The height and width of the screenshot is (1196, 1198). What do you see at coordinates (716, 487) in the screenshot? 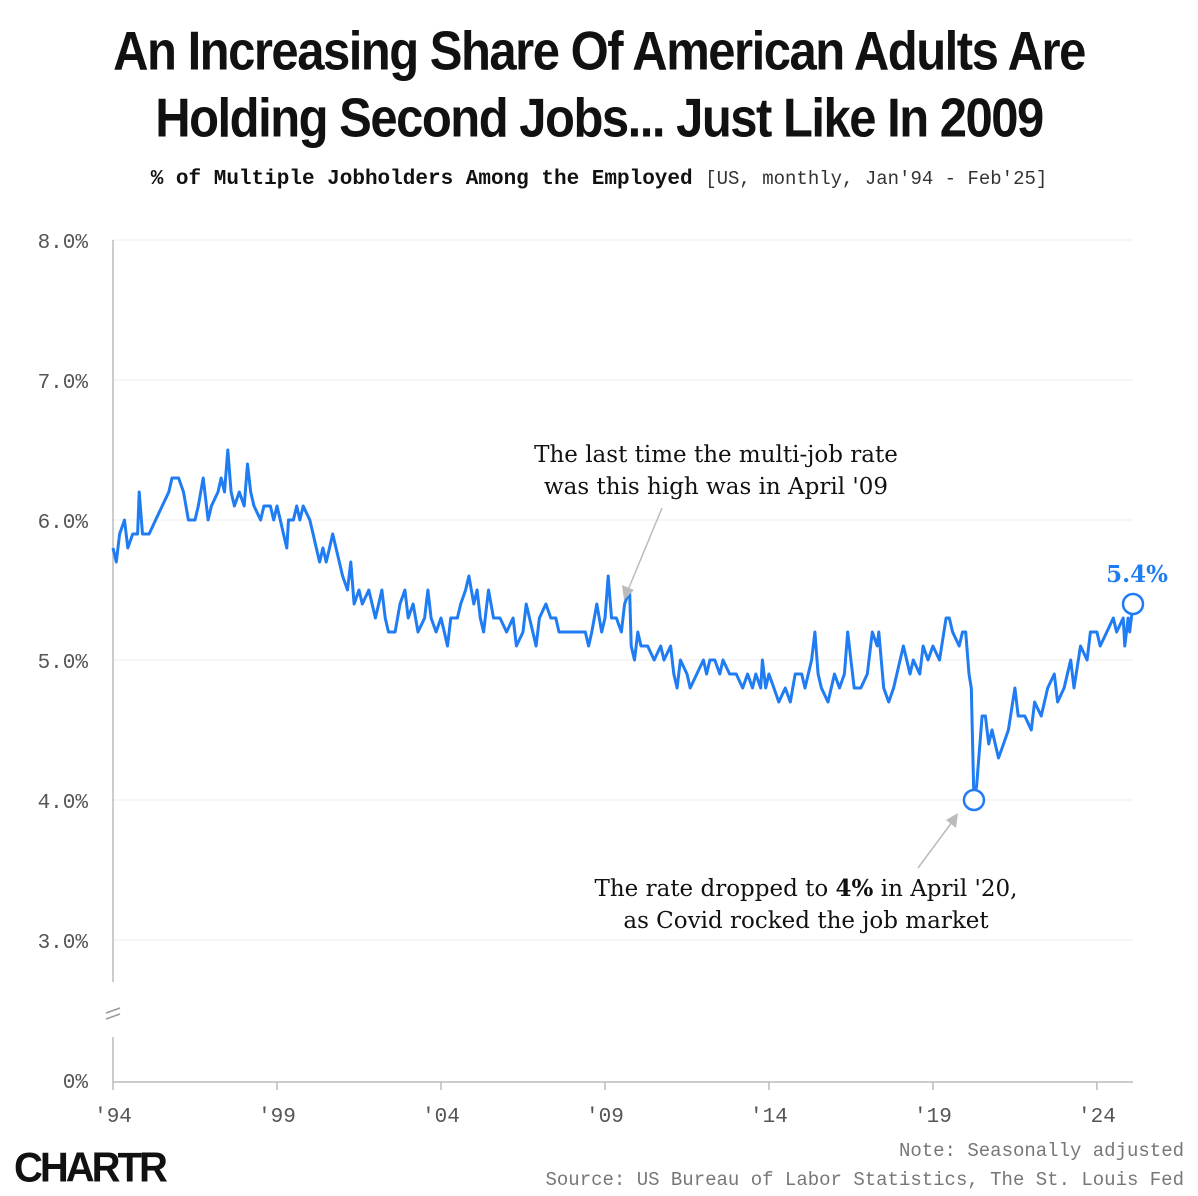
I see `annotation-2009-line-2: was this high was in April '09` at bounding box center [716, 487].